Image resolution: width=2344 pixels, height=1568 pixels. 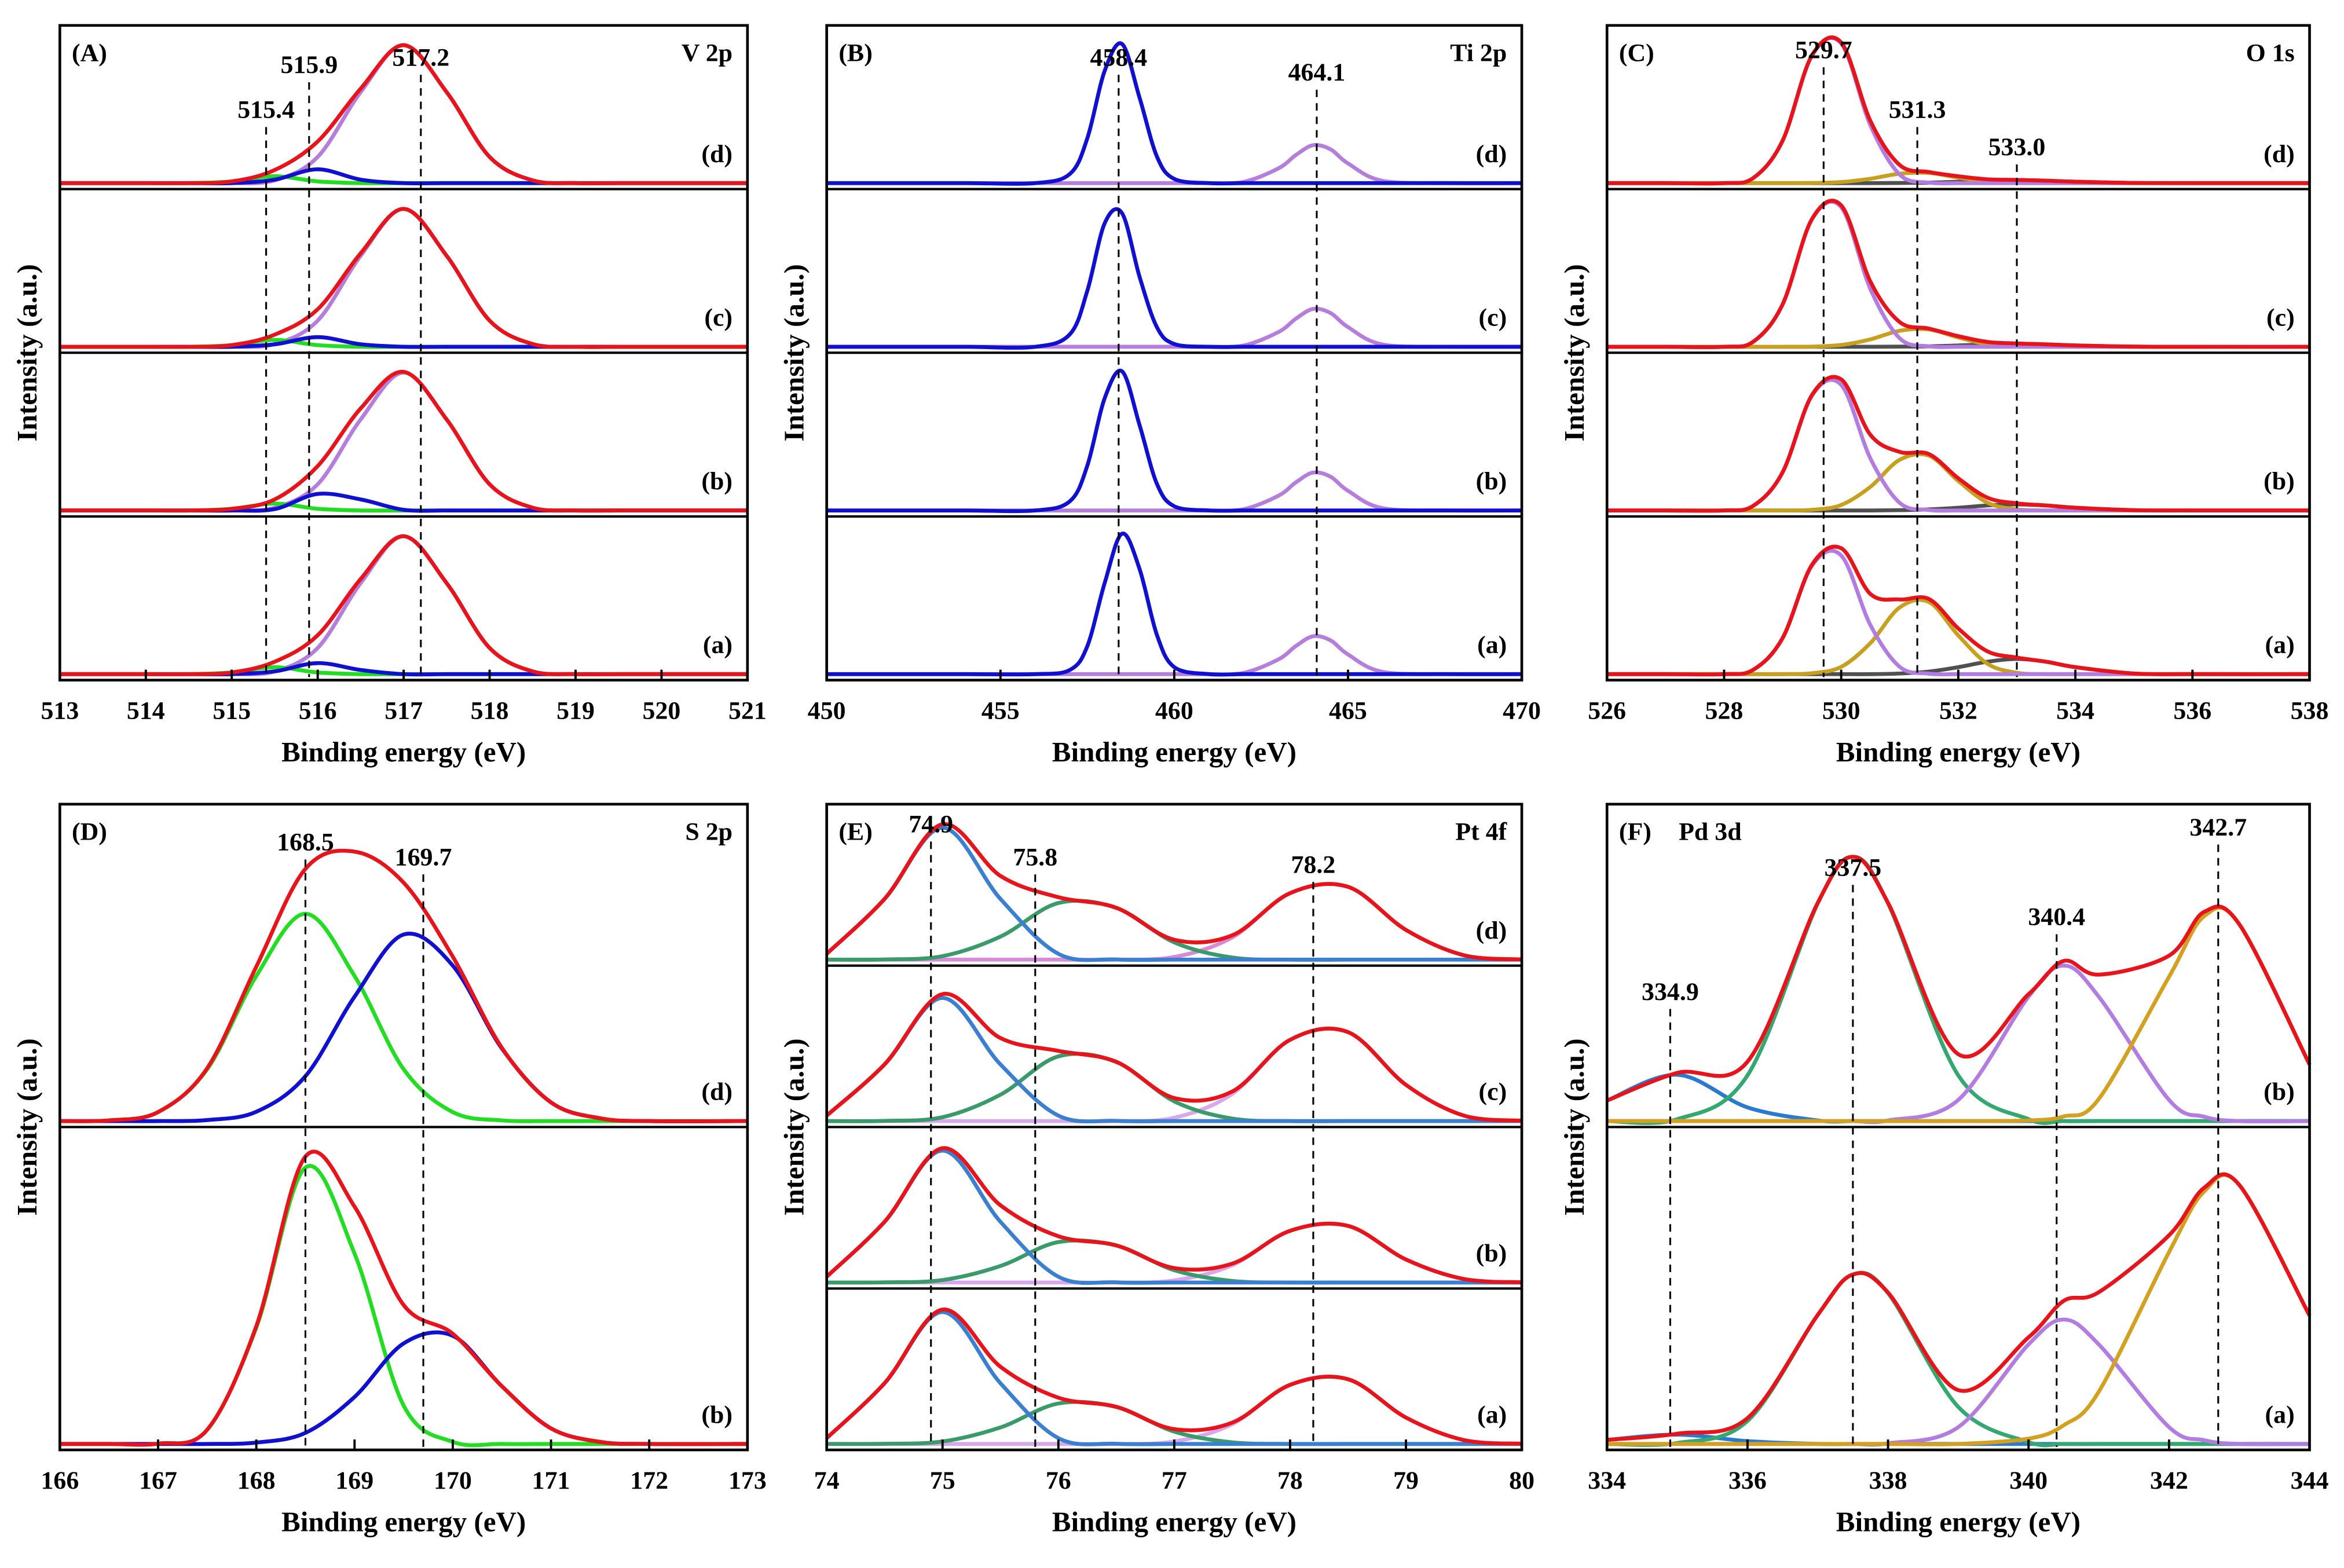 What do you see at coordinates (2056, 917) in the screenshot?
I see `peak-label: 340.4` at bounding box center [2056, 917].